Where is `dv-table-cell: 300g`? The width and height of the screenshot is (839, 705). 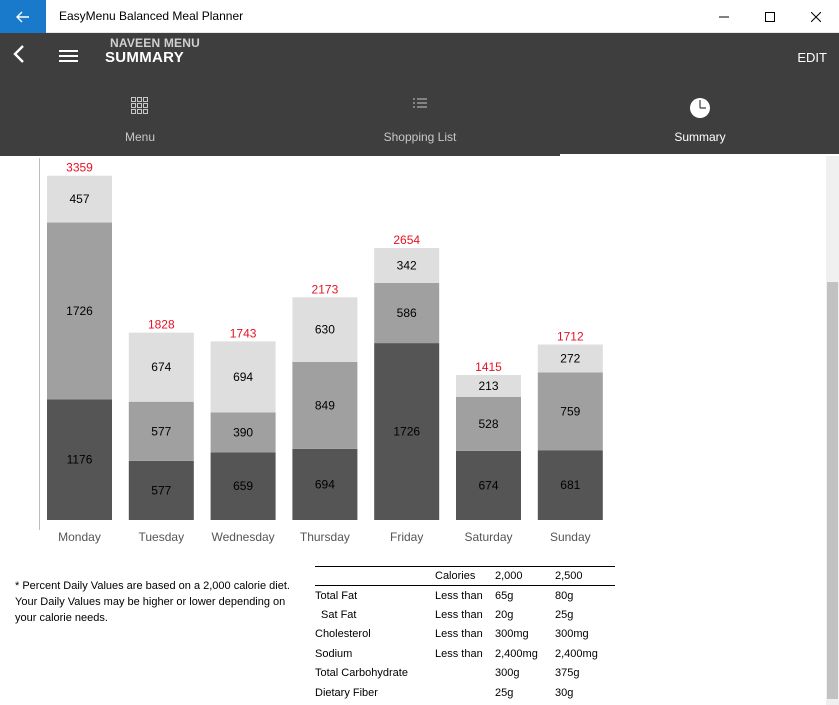 dv-table-cell: 300g is located at coordinates (507, 673).